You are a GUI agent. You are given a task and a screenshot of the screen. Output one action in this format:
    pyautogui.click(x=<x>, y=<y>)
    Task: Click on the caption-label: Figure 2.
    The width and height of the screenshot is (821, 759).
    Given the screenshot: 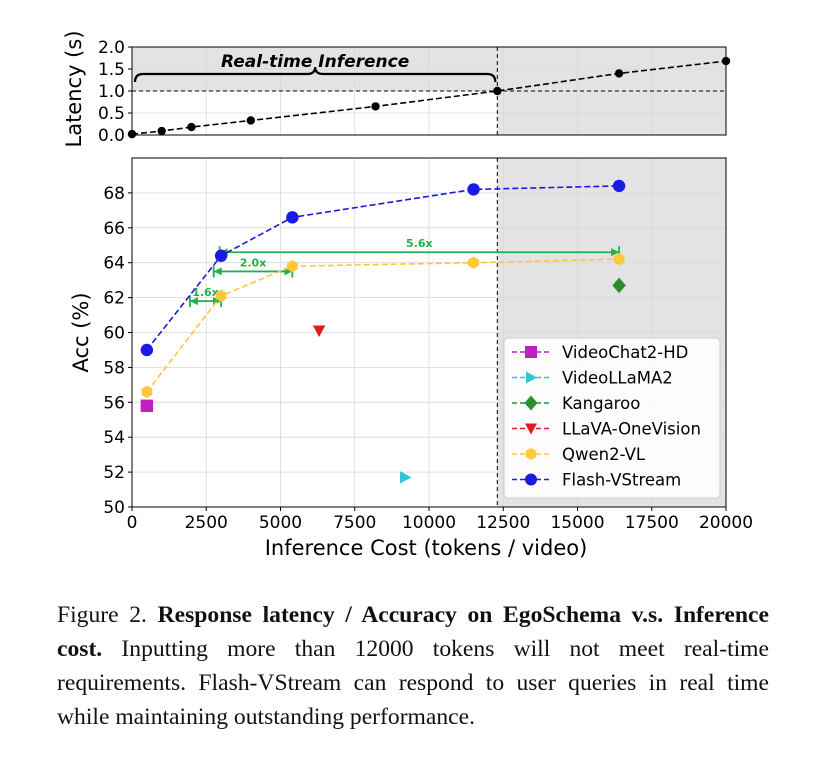 What is the action you would take?
    pyautogui.click(x=102, y=615)
    